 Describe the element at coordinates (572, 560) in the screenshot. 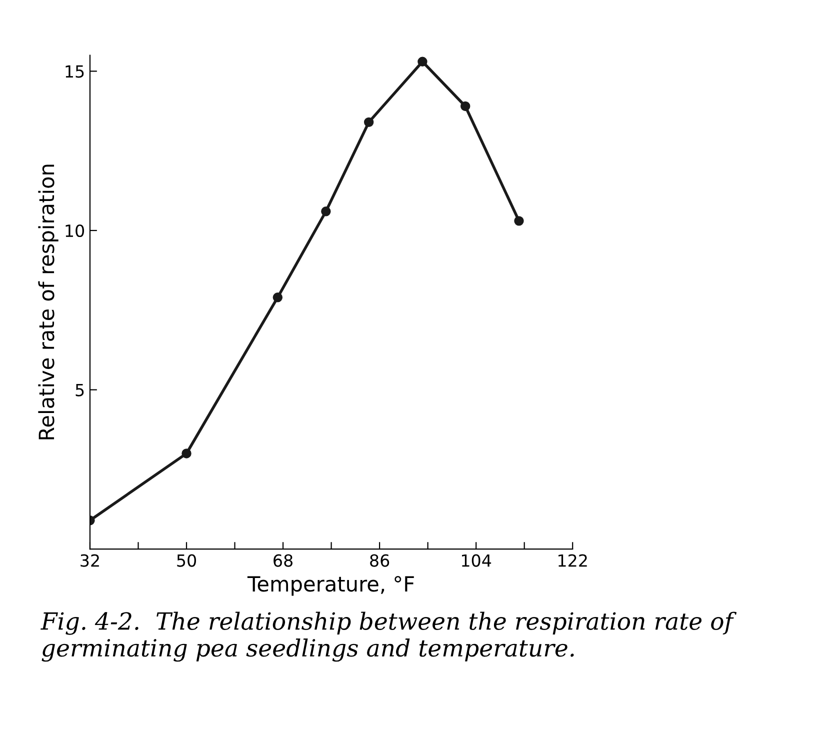

I see `x-tick-label: 122` at that location.